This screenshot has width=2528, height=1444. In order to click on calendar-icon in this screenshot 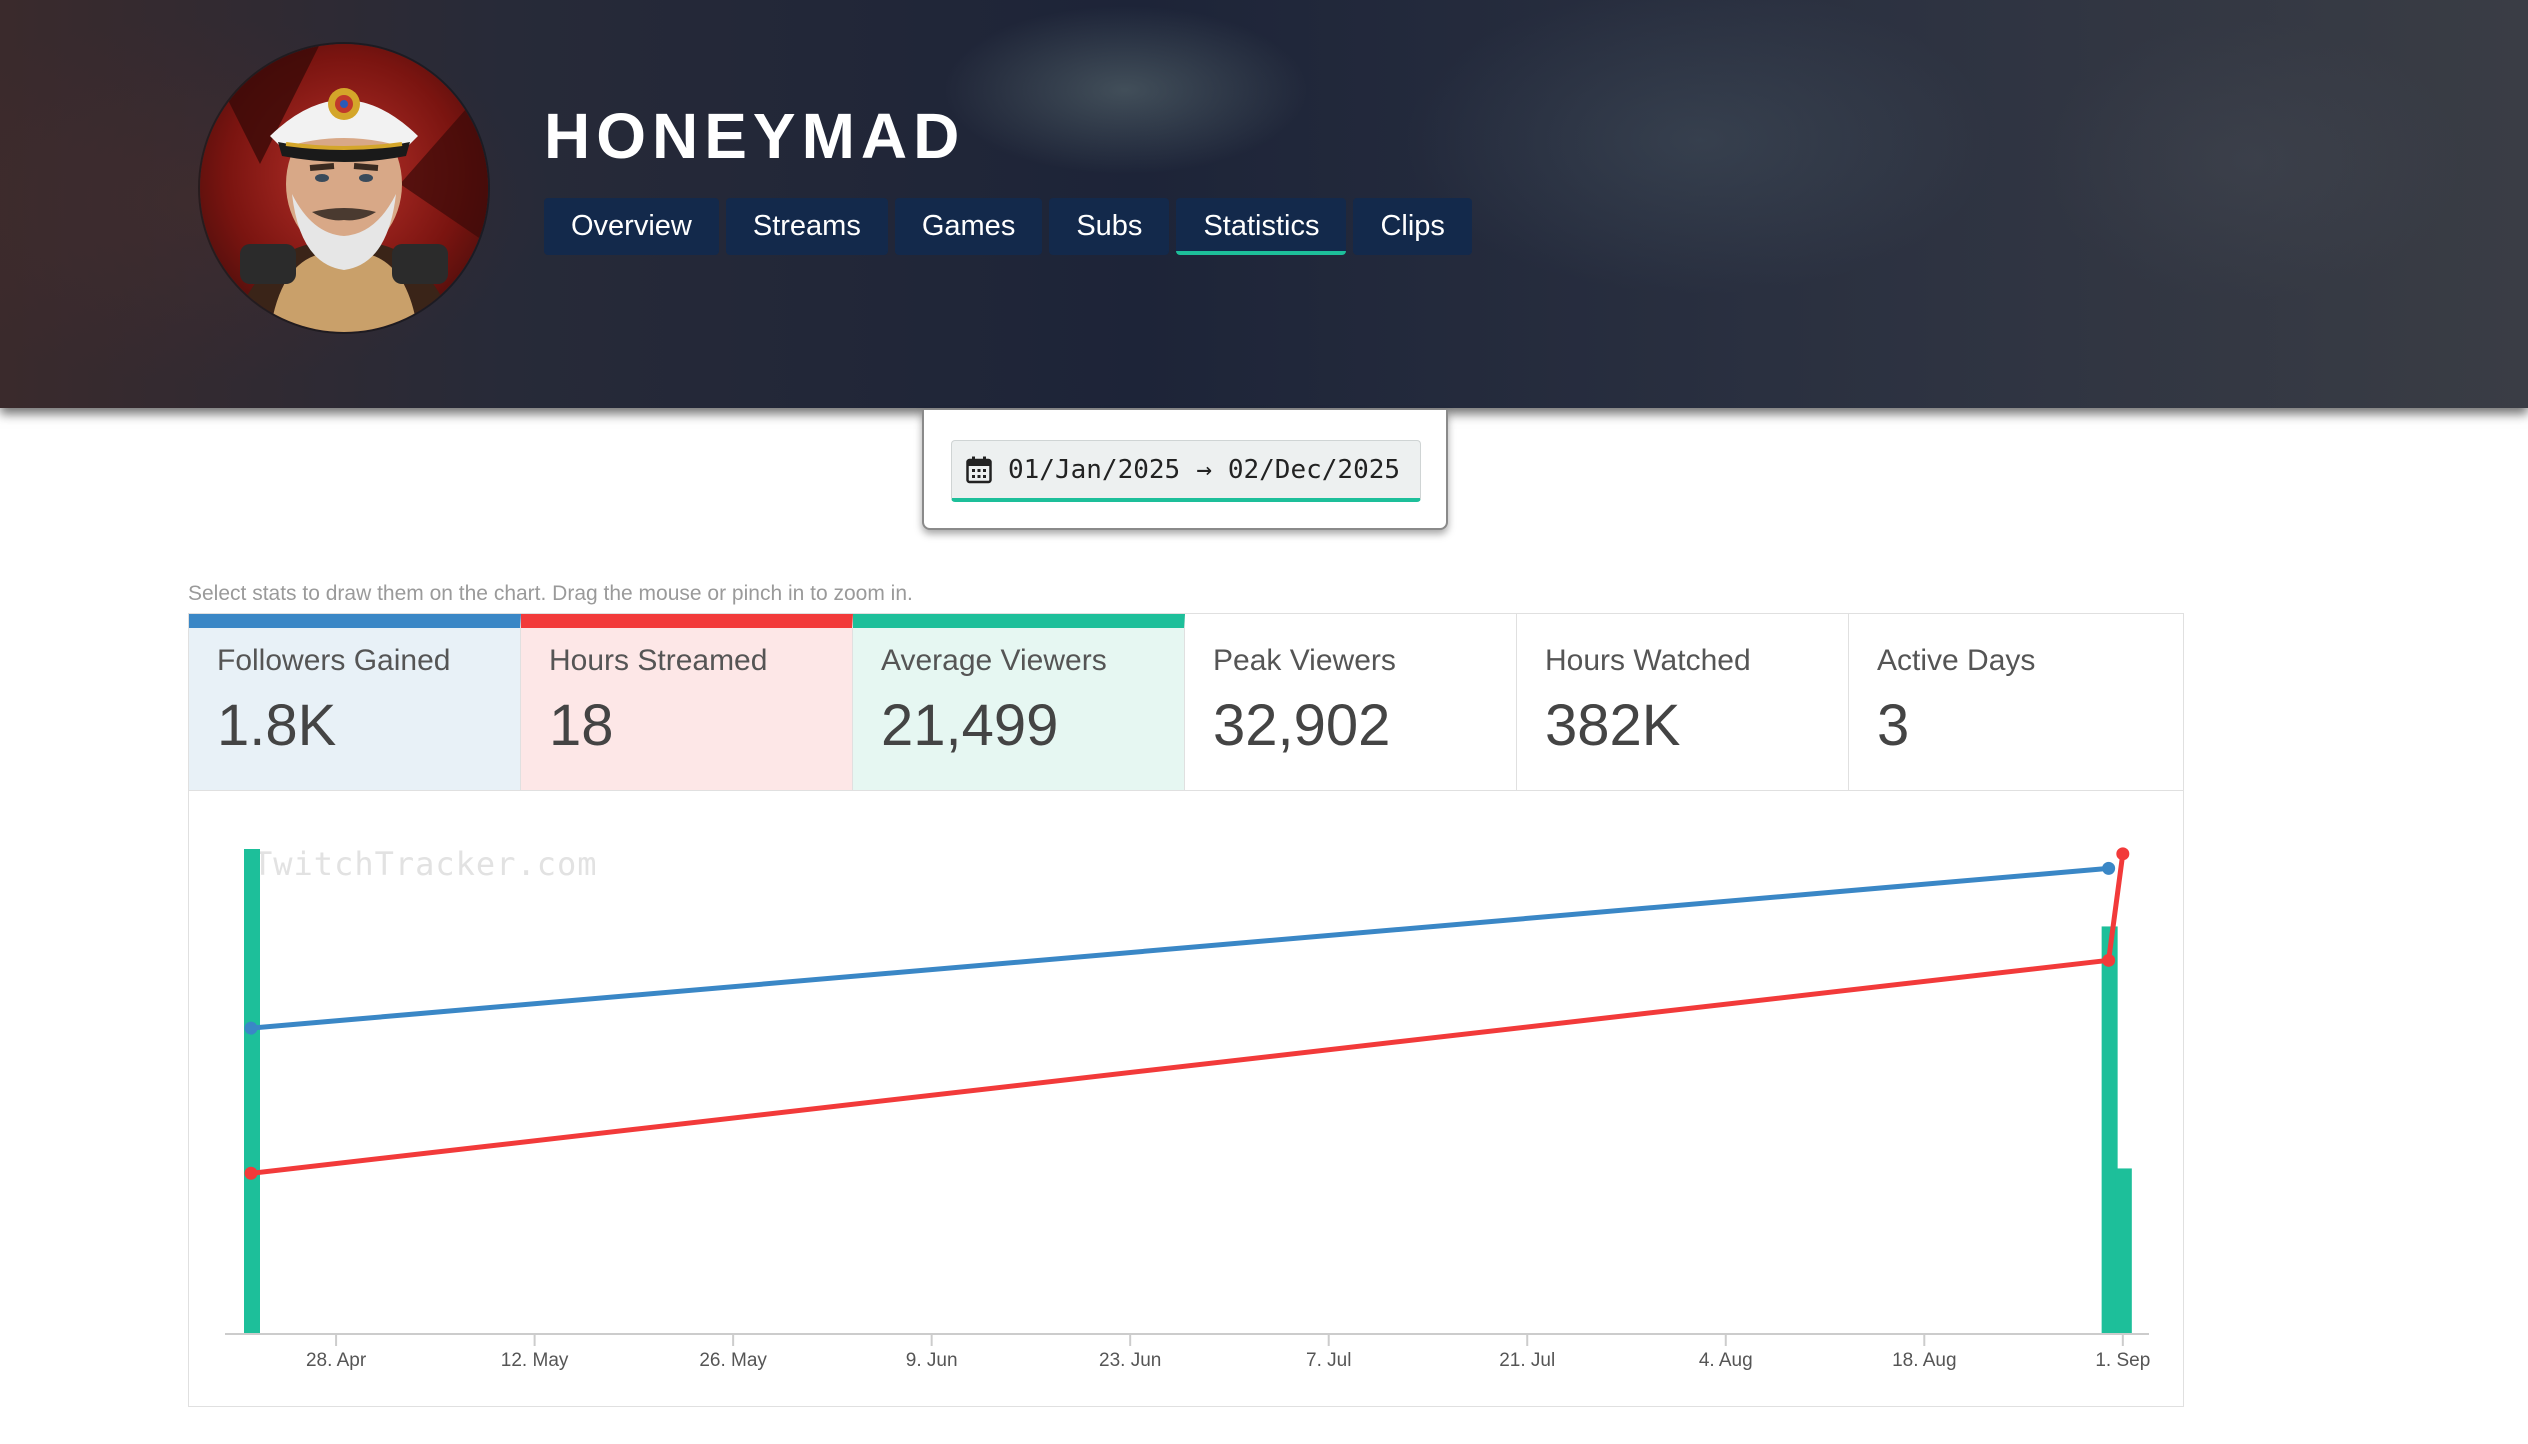, I will do `click(979, 469)`.